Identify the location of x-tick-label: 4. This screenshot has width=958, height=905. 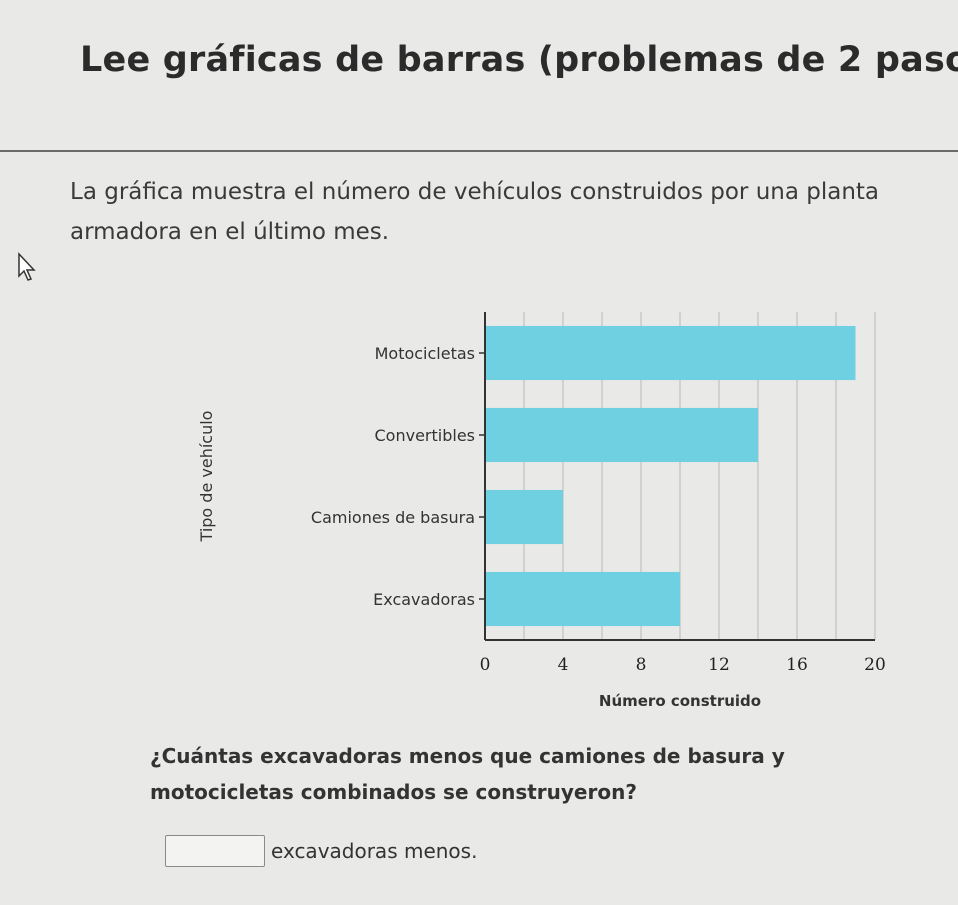
(563, 665).